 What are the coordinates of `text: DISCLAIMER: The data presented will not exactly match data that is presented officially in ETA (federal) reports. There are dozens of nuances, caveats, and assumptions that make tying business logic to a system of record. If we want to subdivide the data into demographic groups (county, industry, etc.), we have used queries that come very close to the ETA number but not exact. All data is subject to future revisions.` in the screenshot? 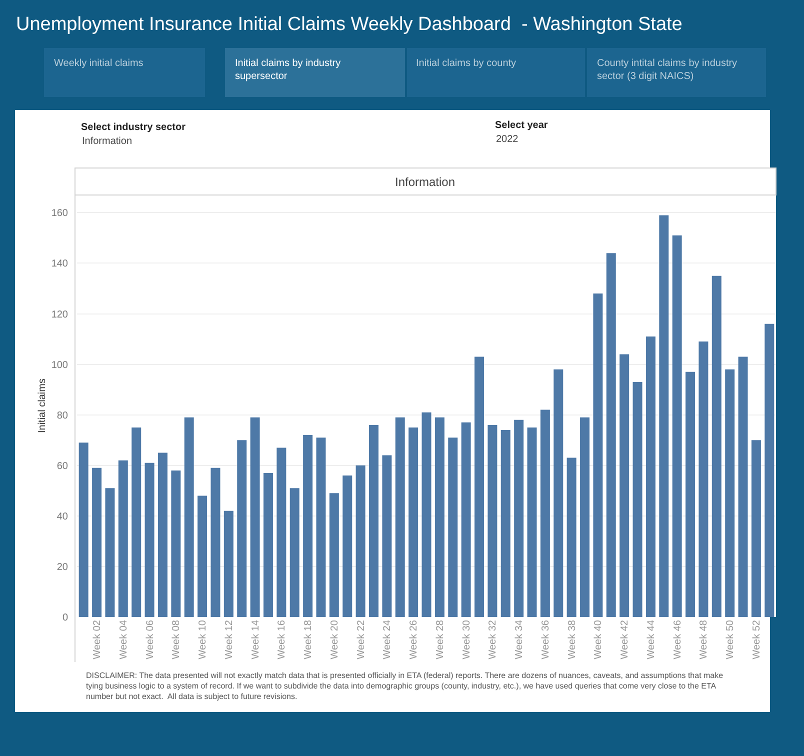 It's located at (405, 686).